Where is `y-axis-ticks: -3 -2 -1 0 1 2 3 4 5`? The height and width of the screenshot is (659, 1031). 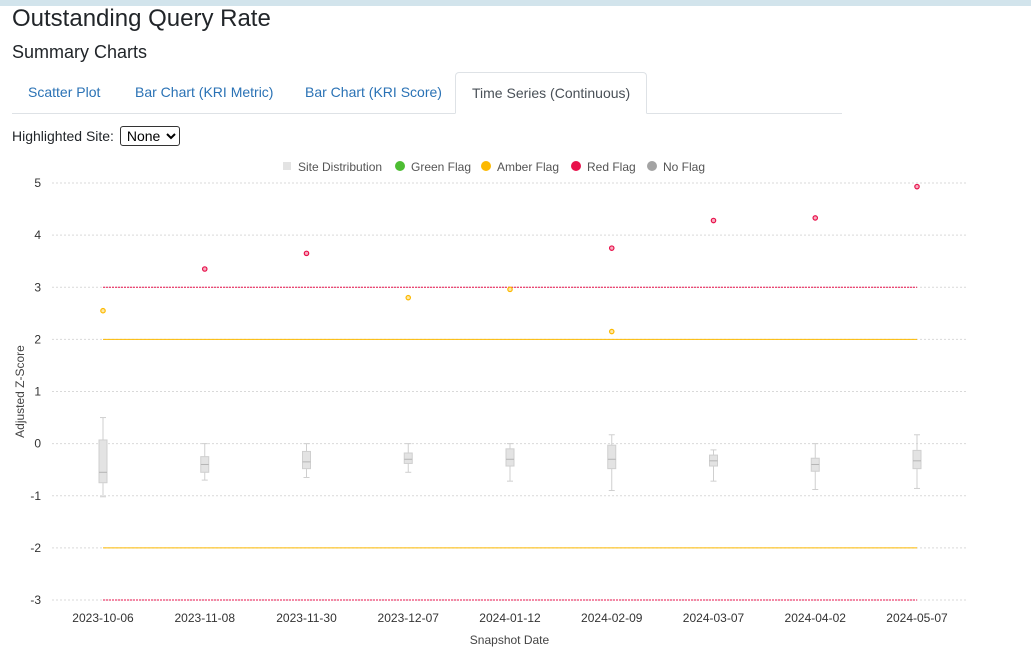
y-axis-ticks: -3 -2 -1 0 1 2 3 4 5 is located at coordinates (35, 391).